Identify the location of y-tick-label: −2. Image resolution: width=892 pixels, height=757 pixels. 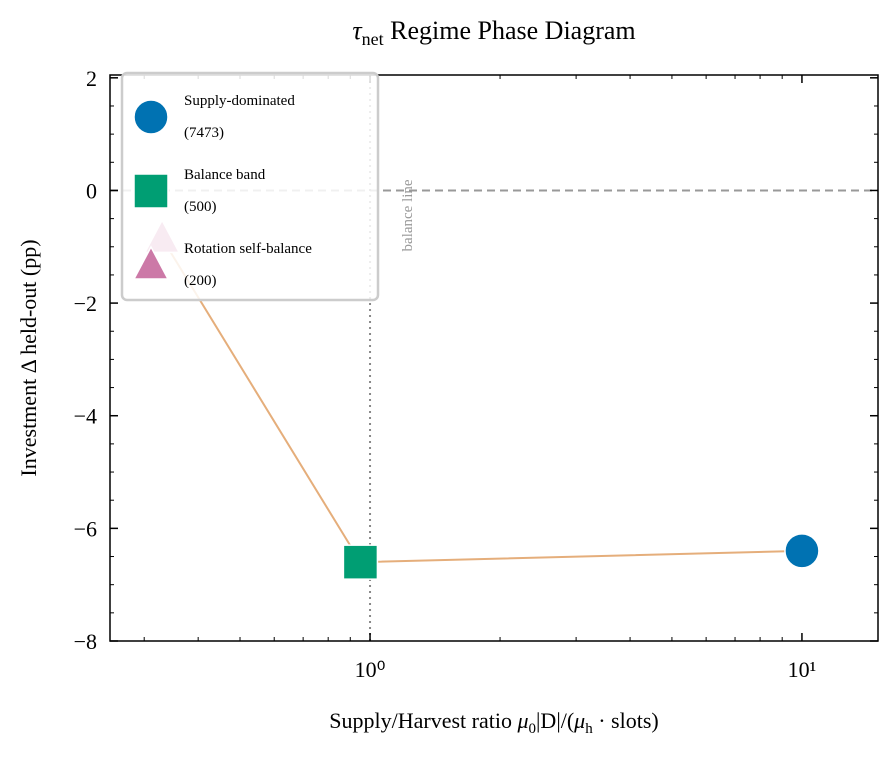
(85, 303).